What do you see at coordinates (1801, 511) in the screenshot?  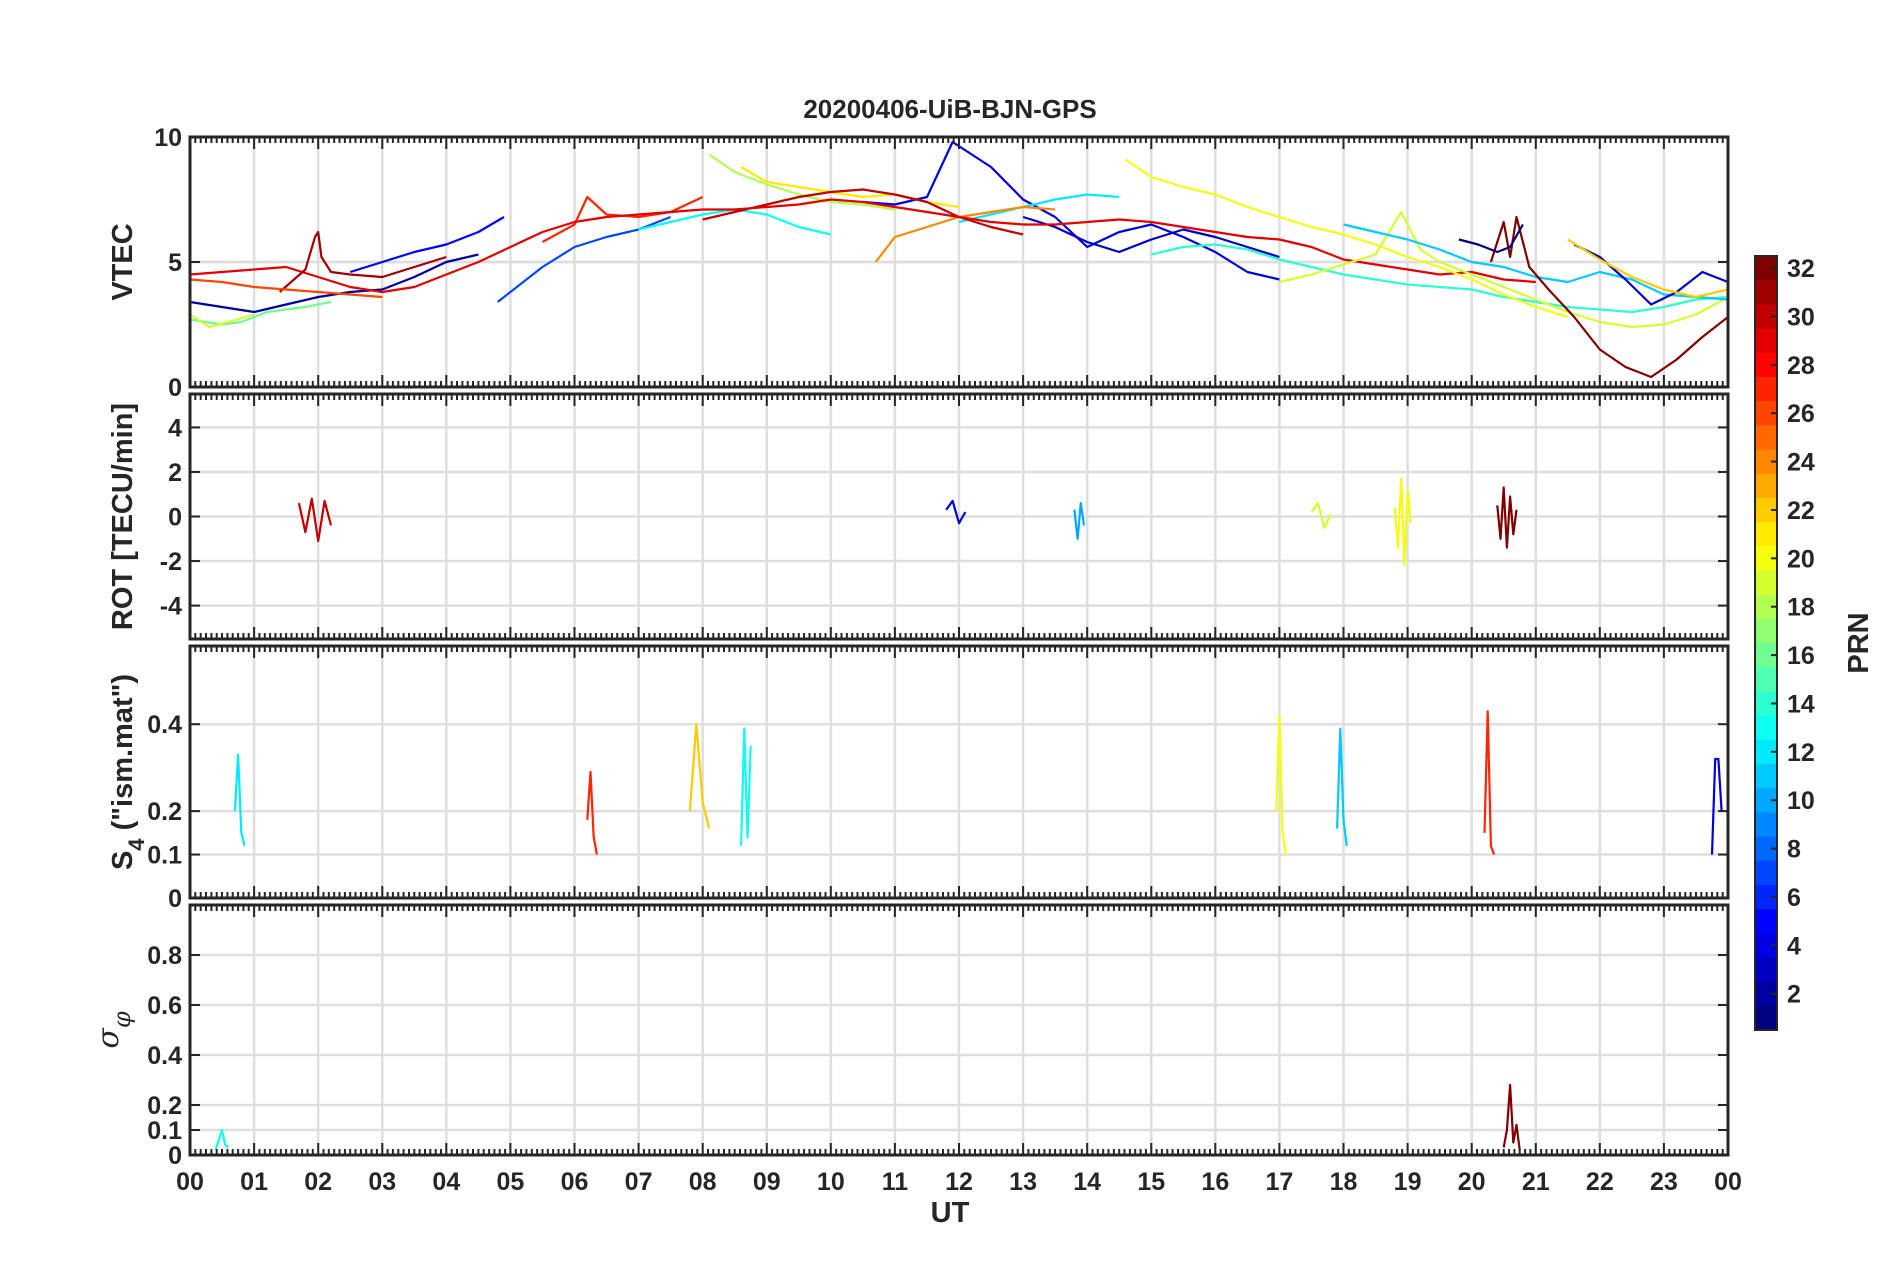 I see `colorbar-tick-label: 22` at bounding box center [1801, 511].